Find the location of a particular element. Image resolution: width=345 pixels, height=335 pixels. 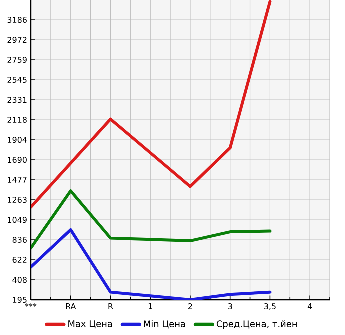

legend-label: Min Цена is located at coordinates (165, 324).